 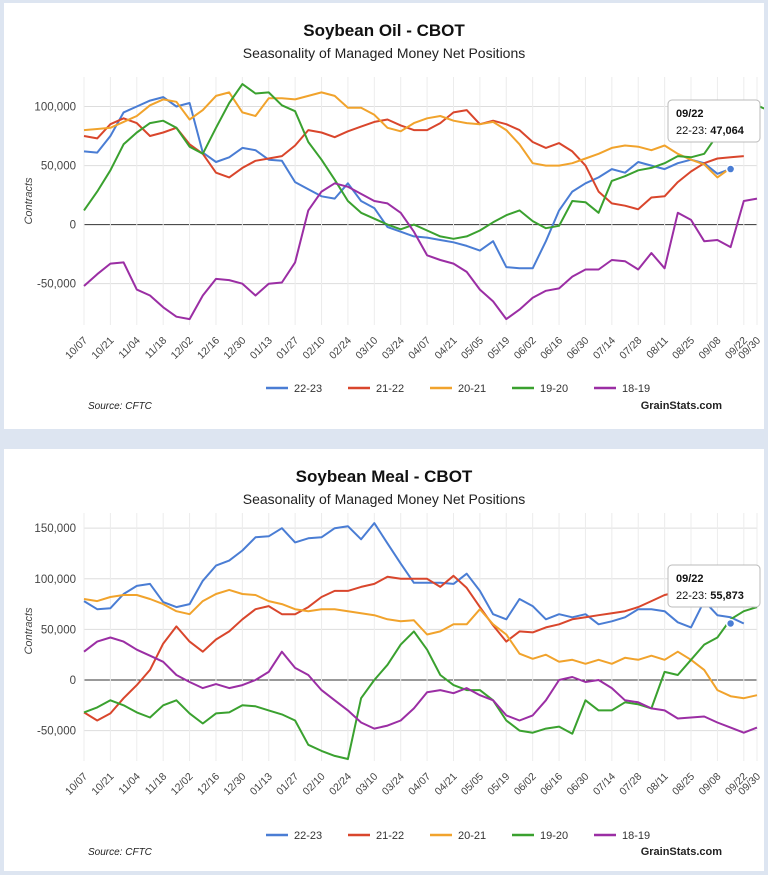 I want to click on tooltip: 09/22 22-23: 55,873, so click(x=714, y=586).